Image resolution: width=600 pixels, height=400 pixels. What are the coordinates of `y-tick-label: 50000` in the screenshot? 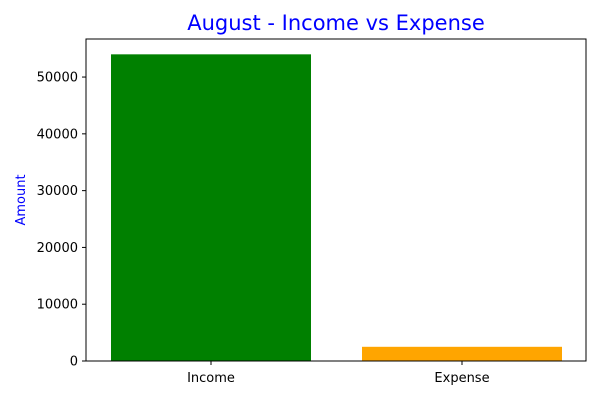 It's located at (57, 78).